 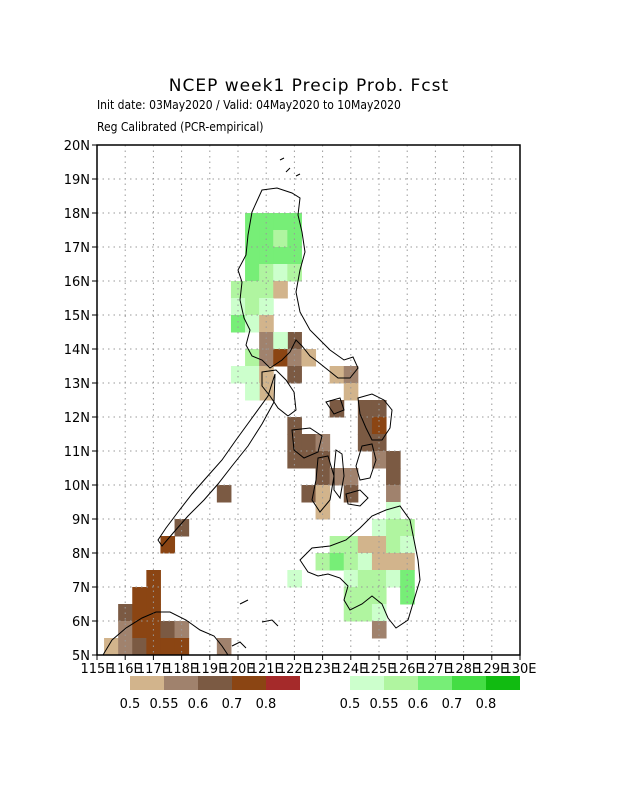 What do you see at coordinates (279, 393) in the screenshot?
I see `mindoro-coast` at bounding box center [279, 393].